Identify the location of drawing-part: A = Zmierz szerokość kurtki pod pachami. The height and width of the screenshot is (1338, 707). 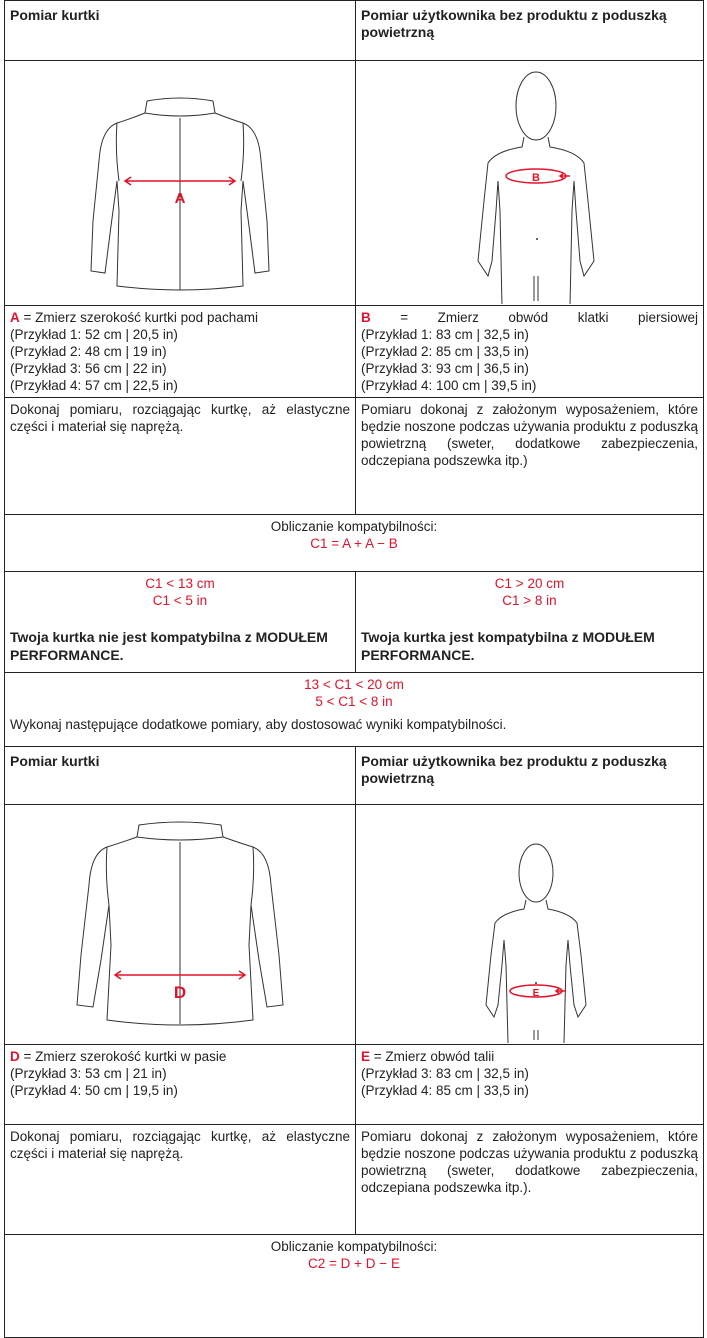
(180, 317).